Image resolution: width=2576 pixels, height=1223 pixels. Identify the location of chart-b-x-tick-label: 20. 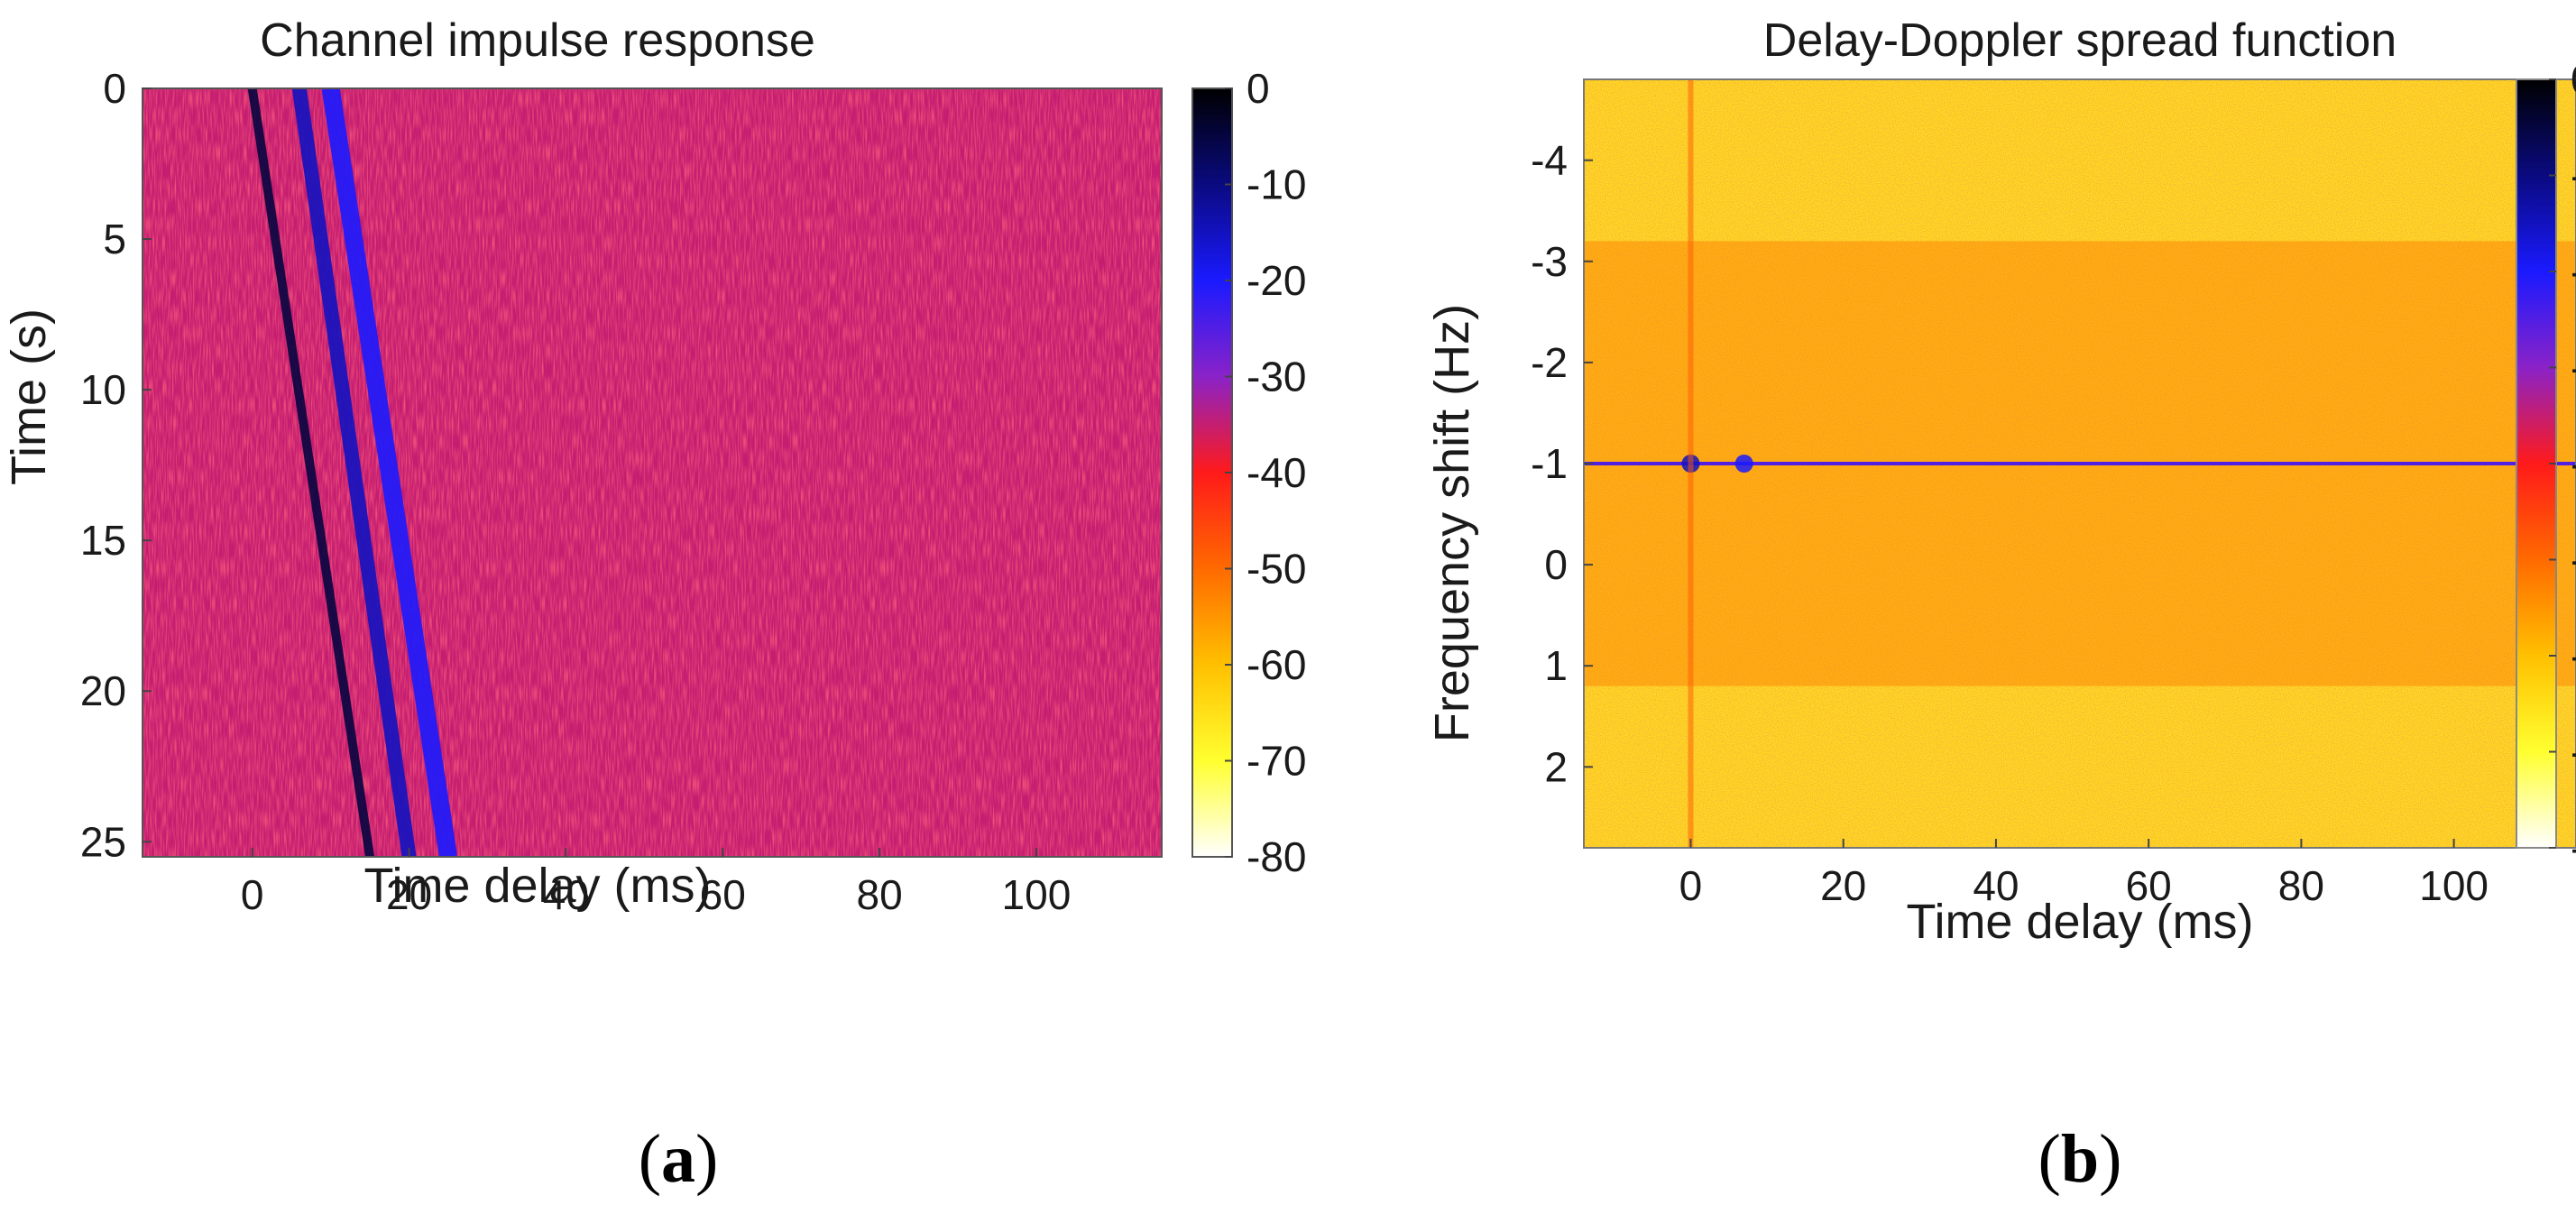
(1843, 885).